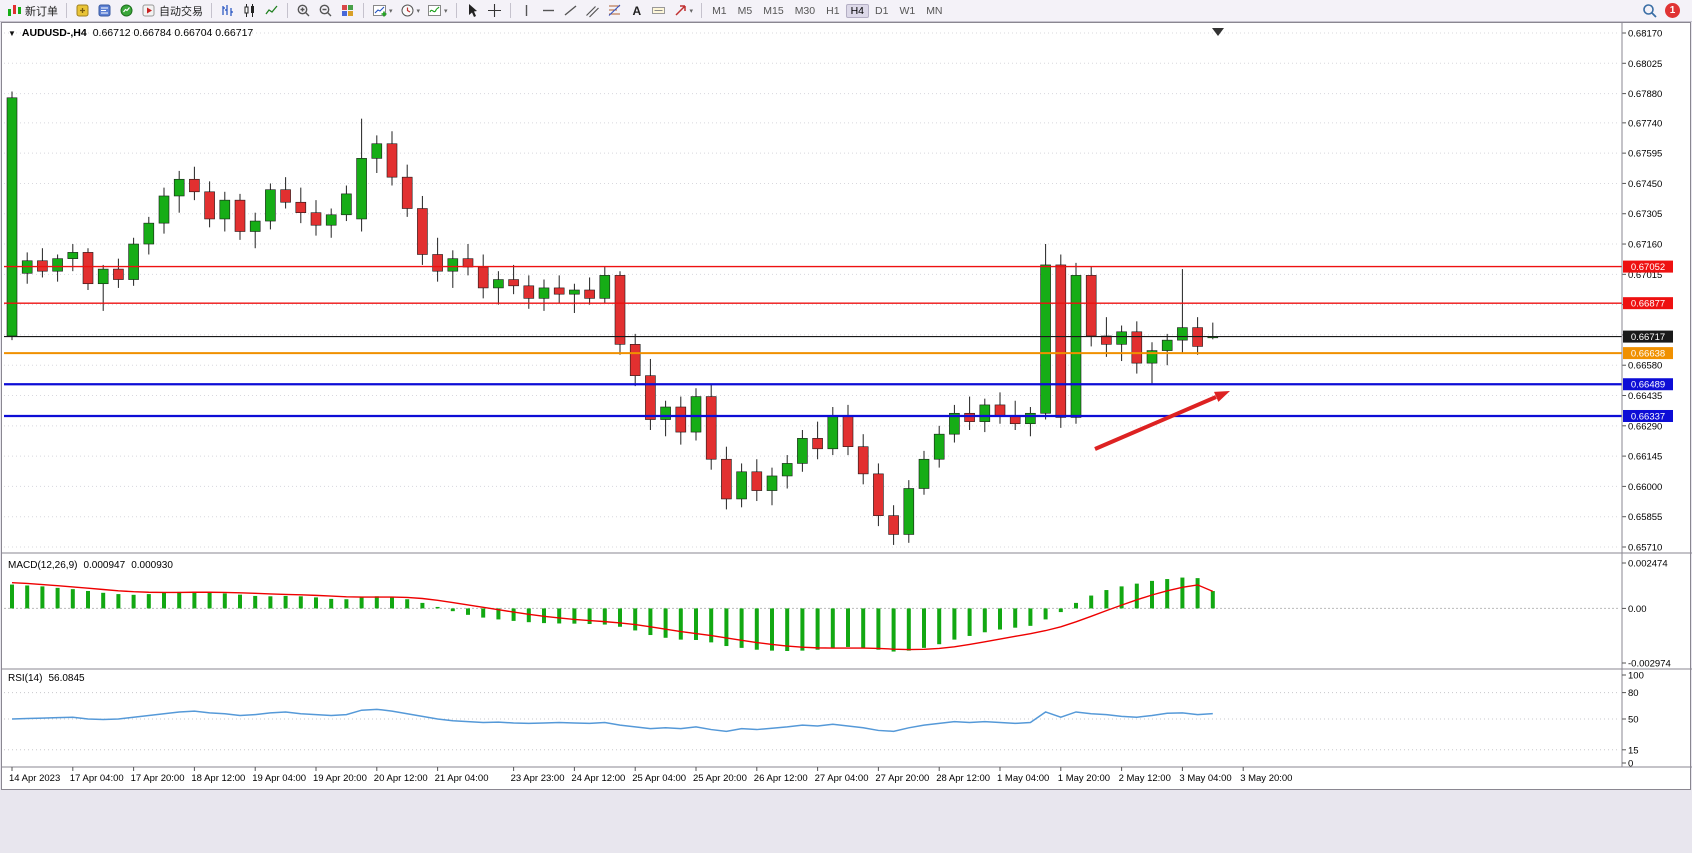 This screenshot has width=1692, height=853. I want to click on arrow-tool-icon, so click(680, 10).